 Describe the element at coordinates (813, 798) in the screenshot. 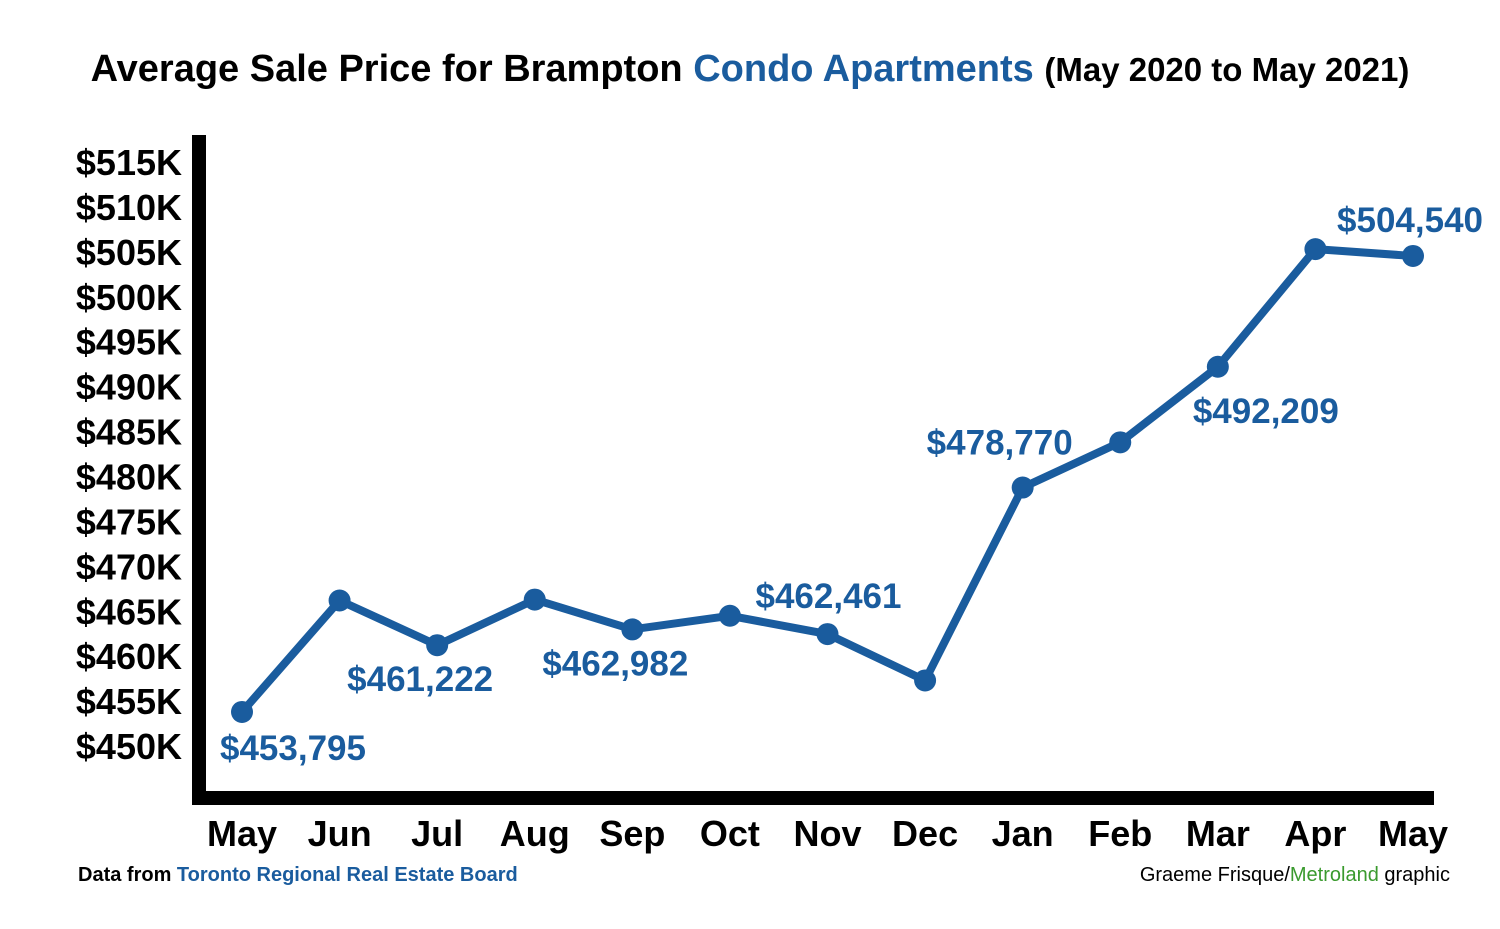

I see `x-axis-line` at that location.